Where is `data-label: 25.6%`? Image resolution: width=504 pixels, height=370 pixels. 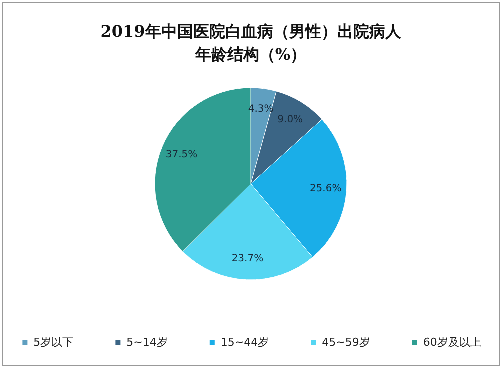
data-label: 25.6% is located at coordinates (326, 189).